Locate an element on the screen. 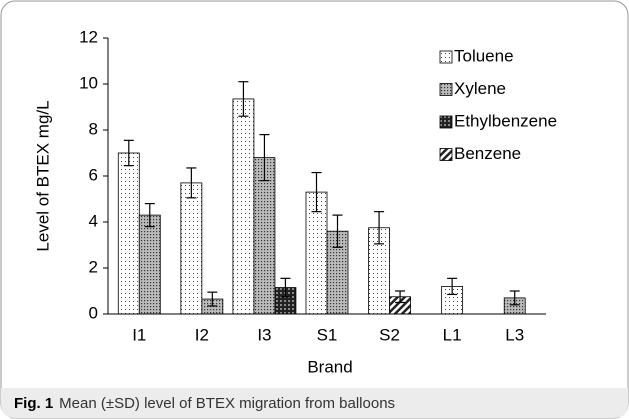  y-tick-label: 4 is located at coordinates (93, 220).